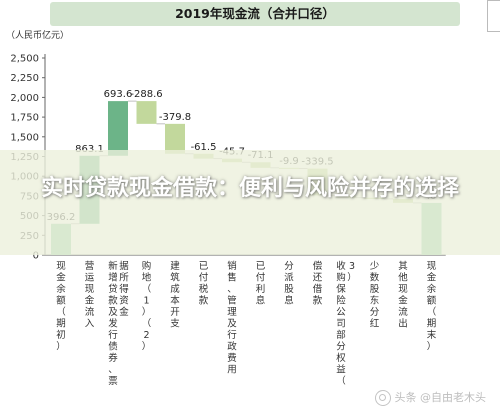  What do you see at coordinates (89, 149) in the screenshot?
I see `data-label: 863.1` at bounding box center [89, 149].